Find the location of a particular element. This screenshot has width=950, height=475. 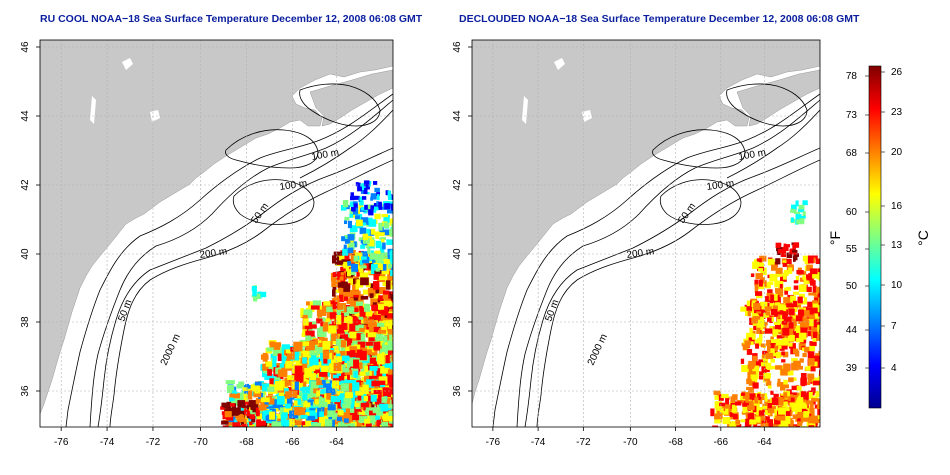

lake is located at coordinates (127, 64).